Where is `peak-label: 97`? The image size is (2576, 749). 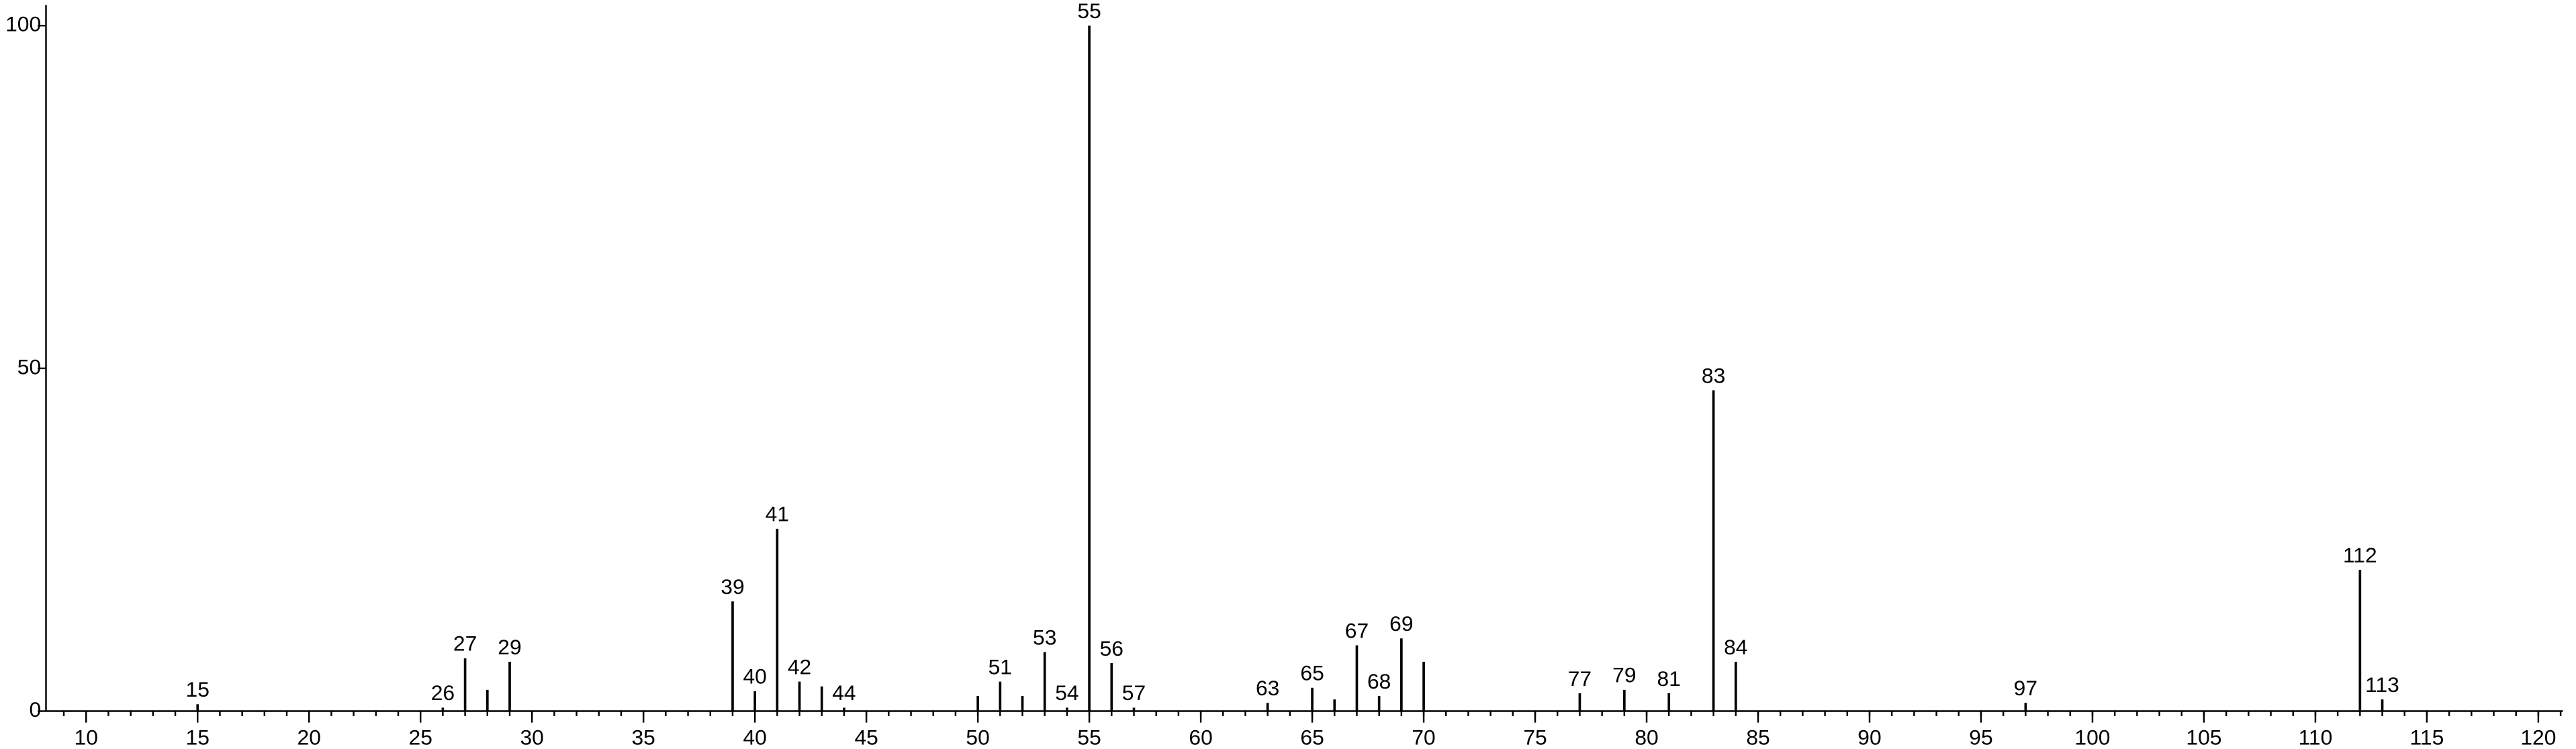 peak-label: 97 is located at coordinates (2025, 688).